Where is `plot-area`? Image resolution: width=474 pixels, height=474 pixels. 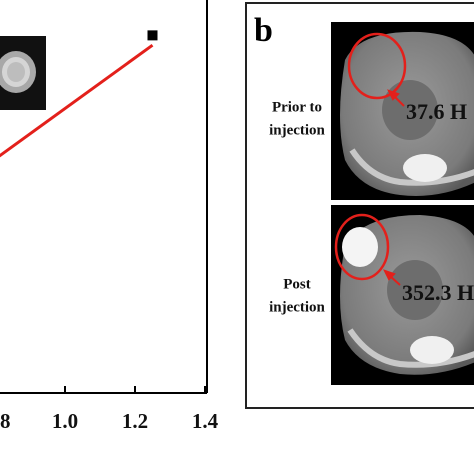 plot-area is located at coordinates (79, 94).